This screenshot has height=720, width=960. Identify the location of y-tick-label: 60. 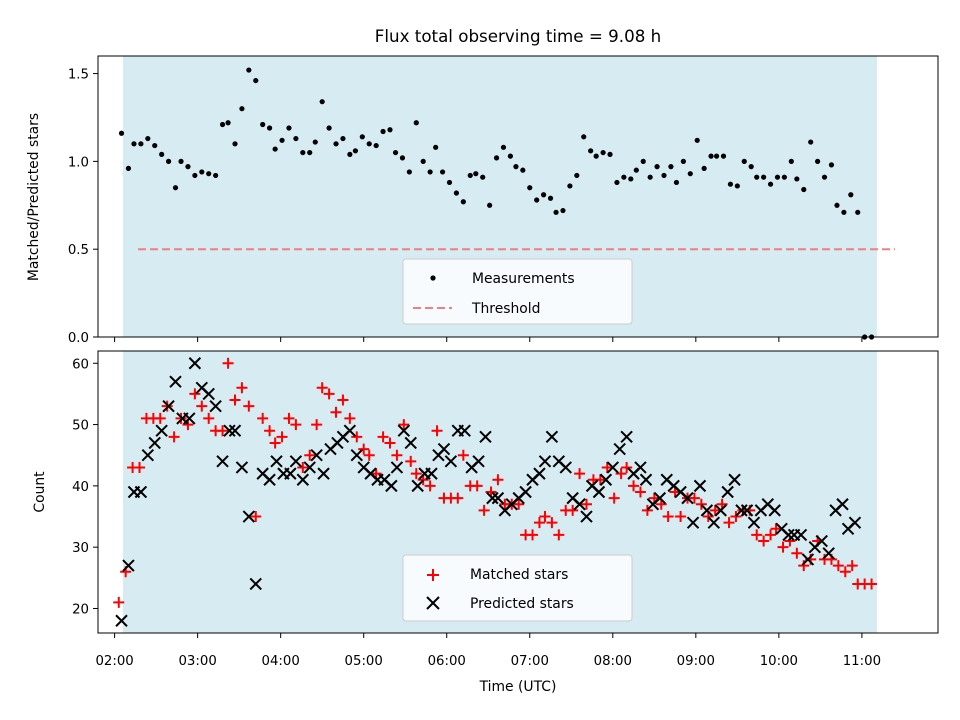
(80, 364).